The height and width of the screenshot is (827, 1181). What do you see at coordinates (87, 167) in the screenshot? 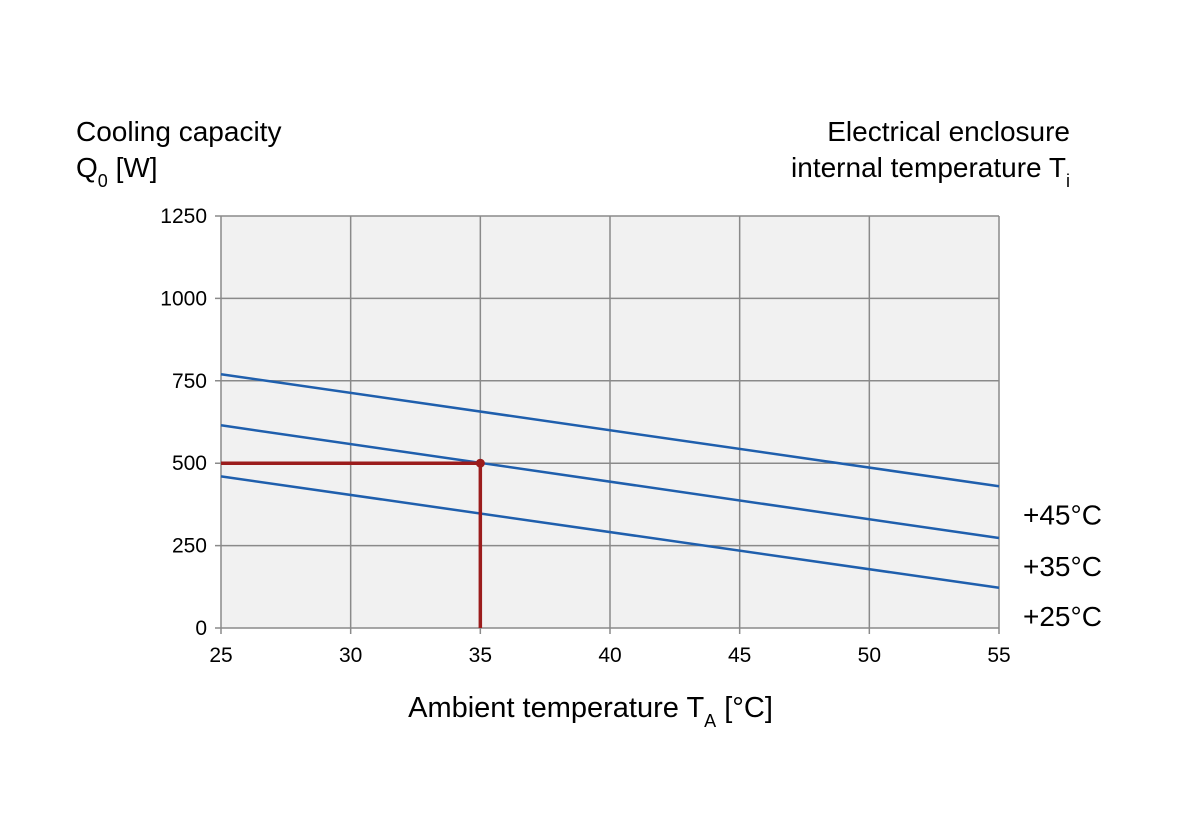
I see `y-axis-symbol: Q` at bounding box center [87, 167].